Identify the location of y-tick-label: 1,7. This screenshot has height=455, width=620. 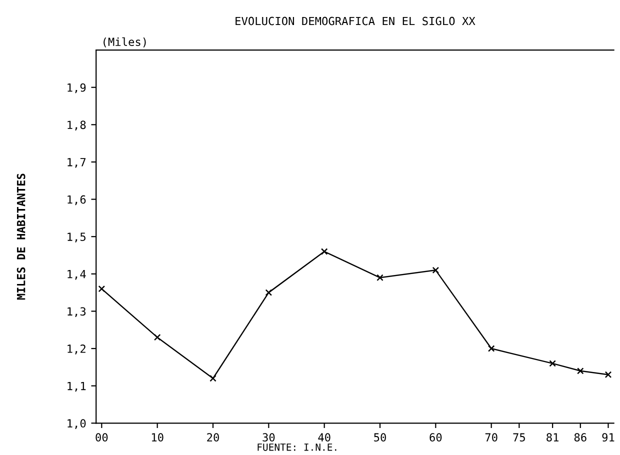
(77, 163).